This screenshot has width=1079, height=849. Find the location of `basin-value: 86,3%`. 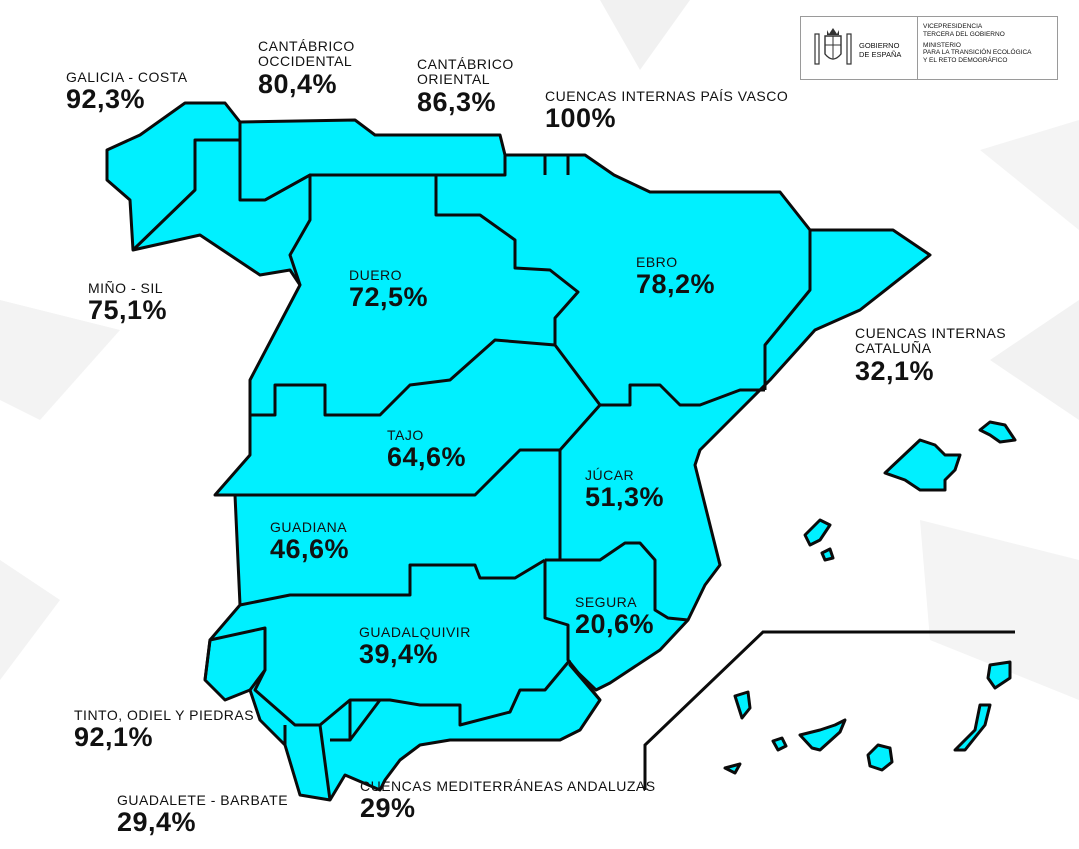

basin-value: 86,3% is located at coordinates (457, 101).